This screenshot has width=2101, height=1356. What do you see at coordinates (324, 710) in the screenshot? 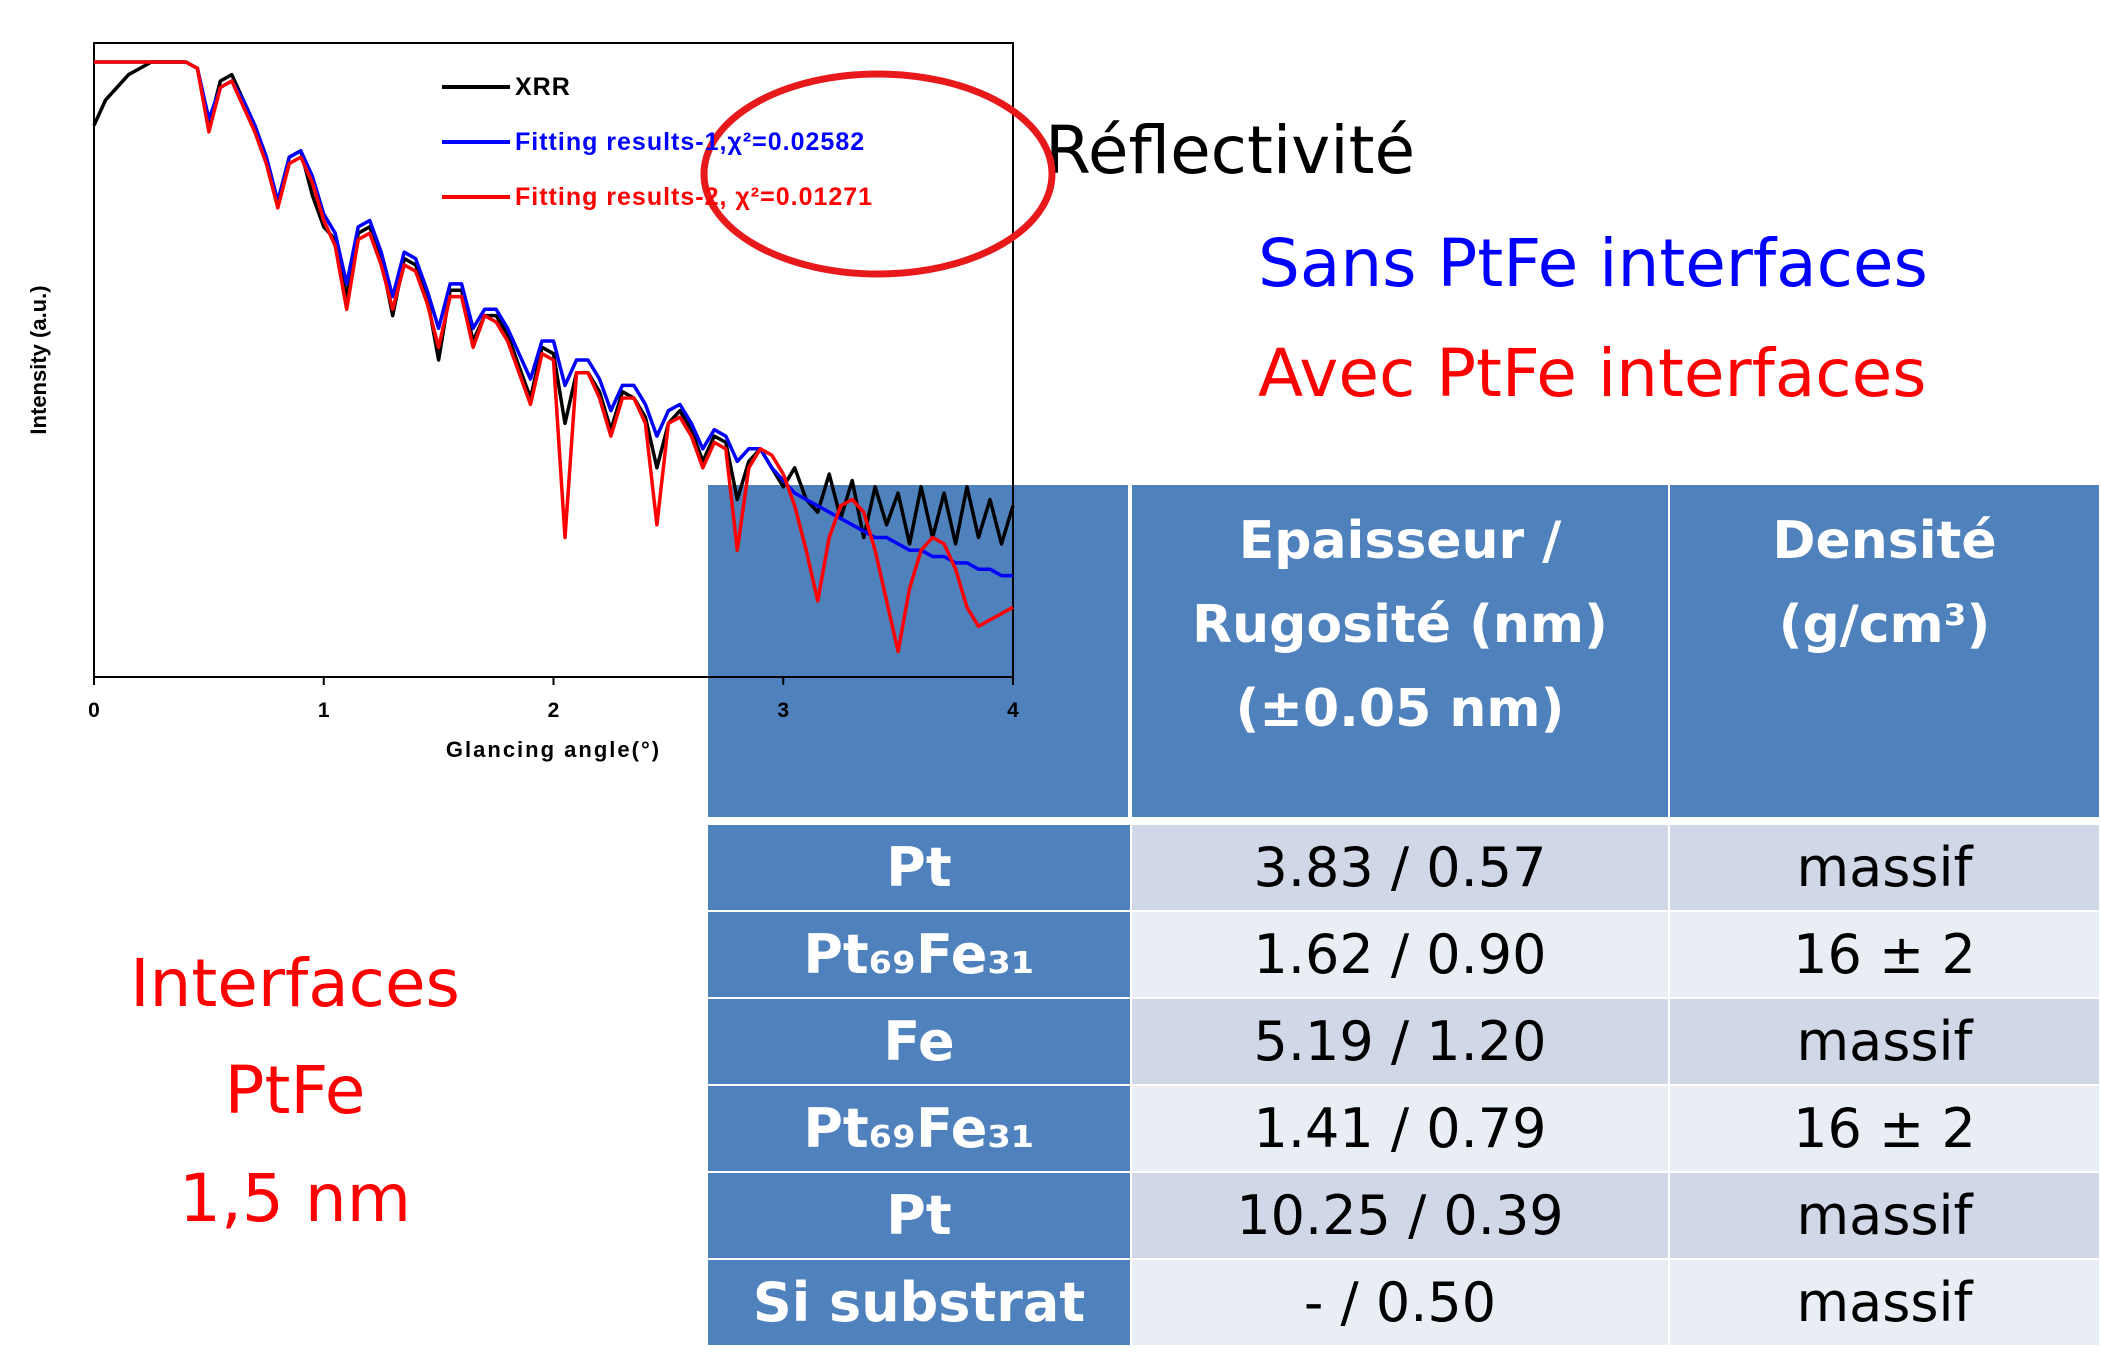
I see `x-tick-label: 1` at bounding box center [324, 710].